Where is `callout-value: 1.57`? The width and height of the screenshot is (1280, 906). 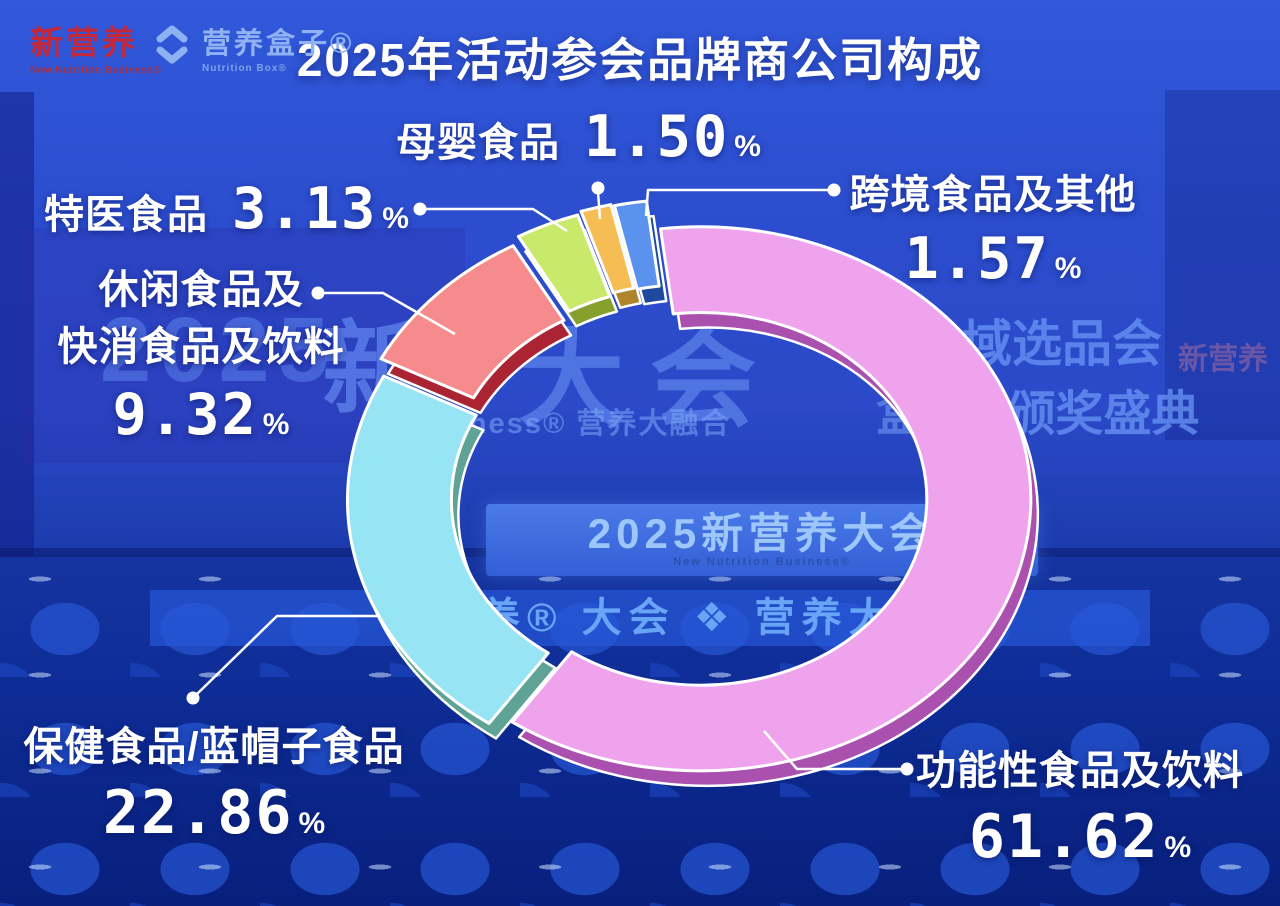 callout-value: 1.57 is located at coordinates (977, 259).